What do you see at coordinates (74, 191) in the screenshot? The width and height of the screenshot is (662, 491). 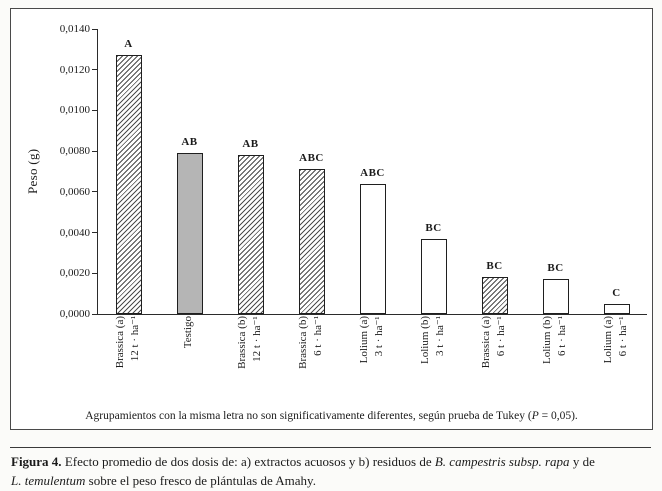 I see `y-tick-label: 0,0060` at bounding box center [74, 191].